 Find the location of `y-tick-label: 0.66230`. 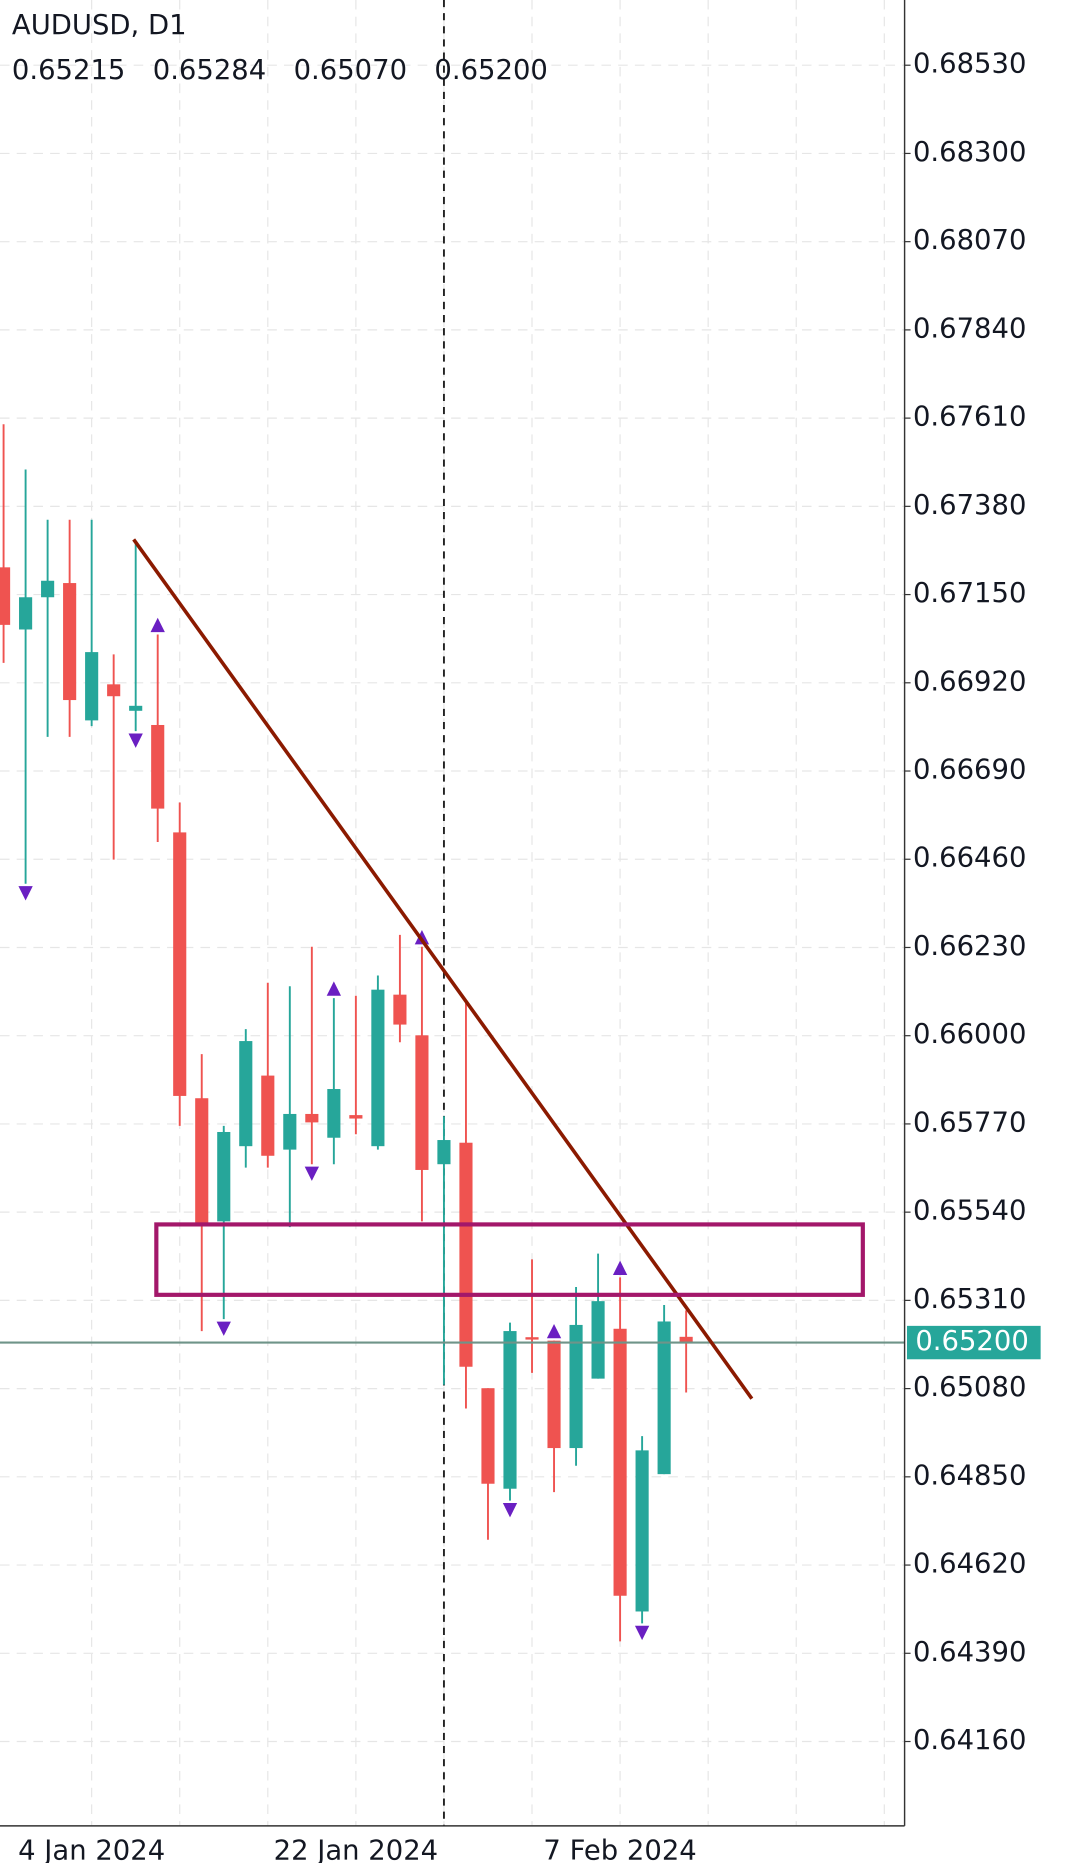

y-tick-label: 0.66230 is located at coordinates (969, 946).